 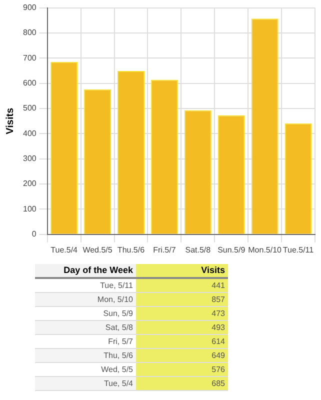 I want to click on y-tick-label: 600, so click(x=29, y=83).